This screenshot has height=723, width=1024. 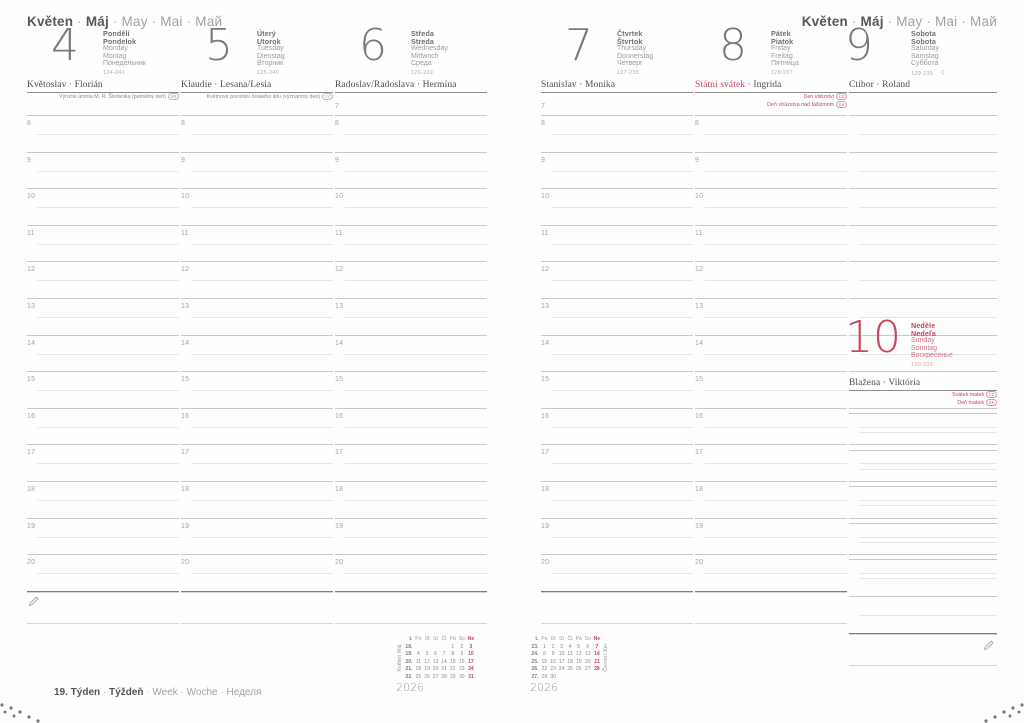 I want to click on mini-calendar-day: 6, so click(x=588, y=646).